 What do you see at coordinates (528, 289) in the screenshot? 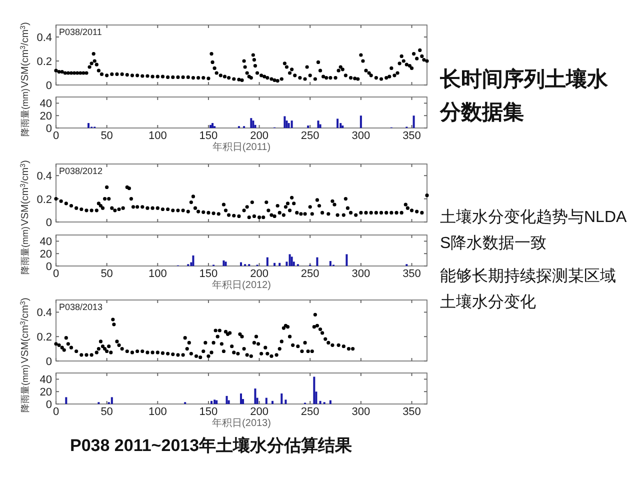
I see `text: 能够长期持续探测某区域土壤水分变化` at bounding box center [528, 289].